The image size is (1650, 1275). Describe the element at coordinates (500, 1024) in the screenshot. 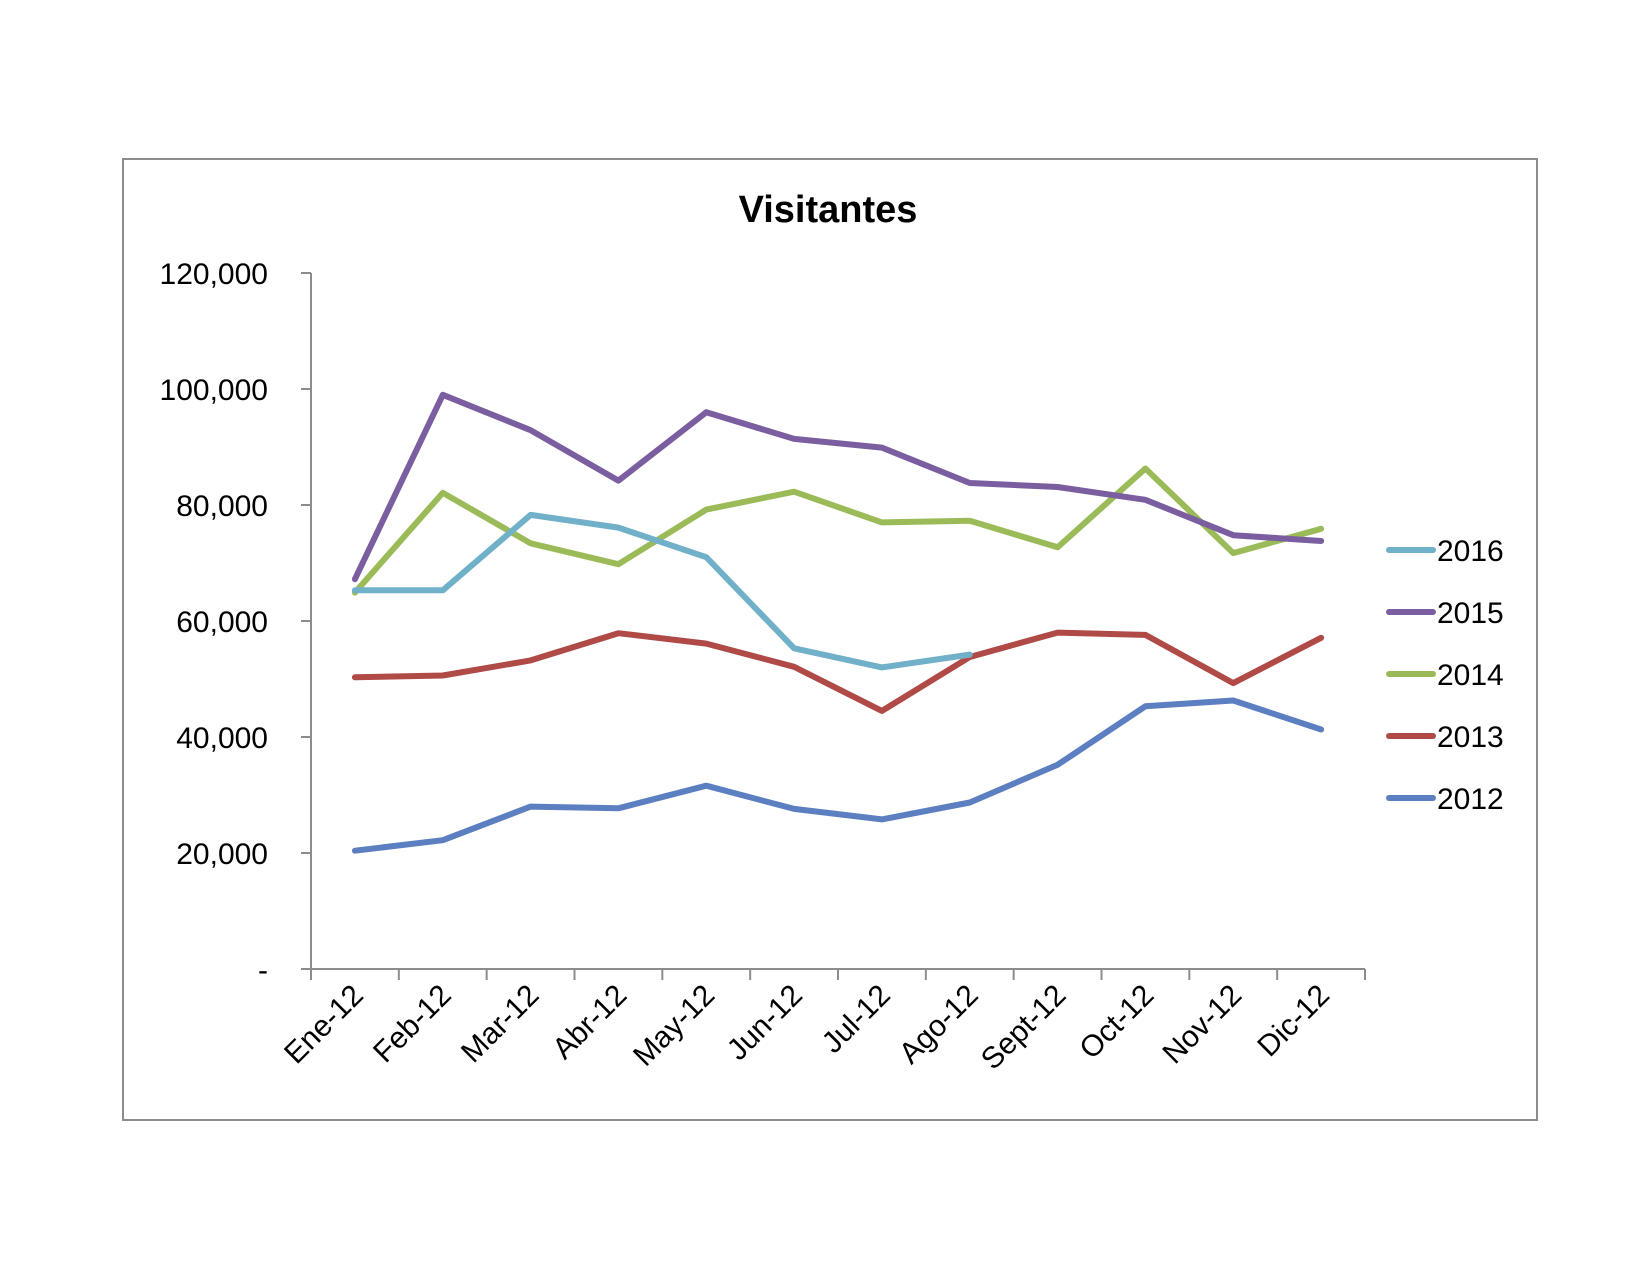

I see `x-tick-label: Mar-12` at that location.